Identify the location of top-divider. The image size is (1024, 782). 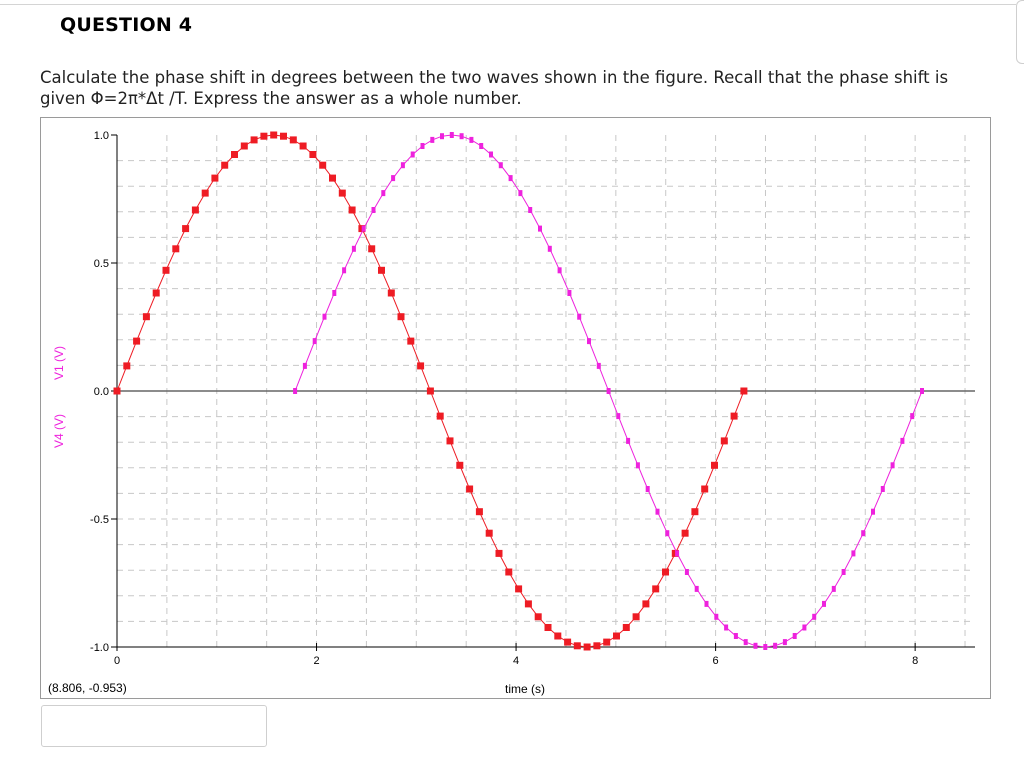
(508, 4).